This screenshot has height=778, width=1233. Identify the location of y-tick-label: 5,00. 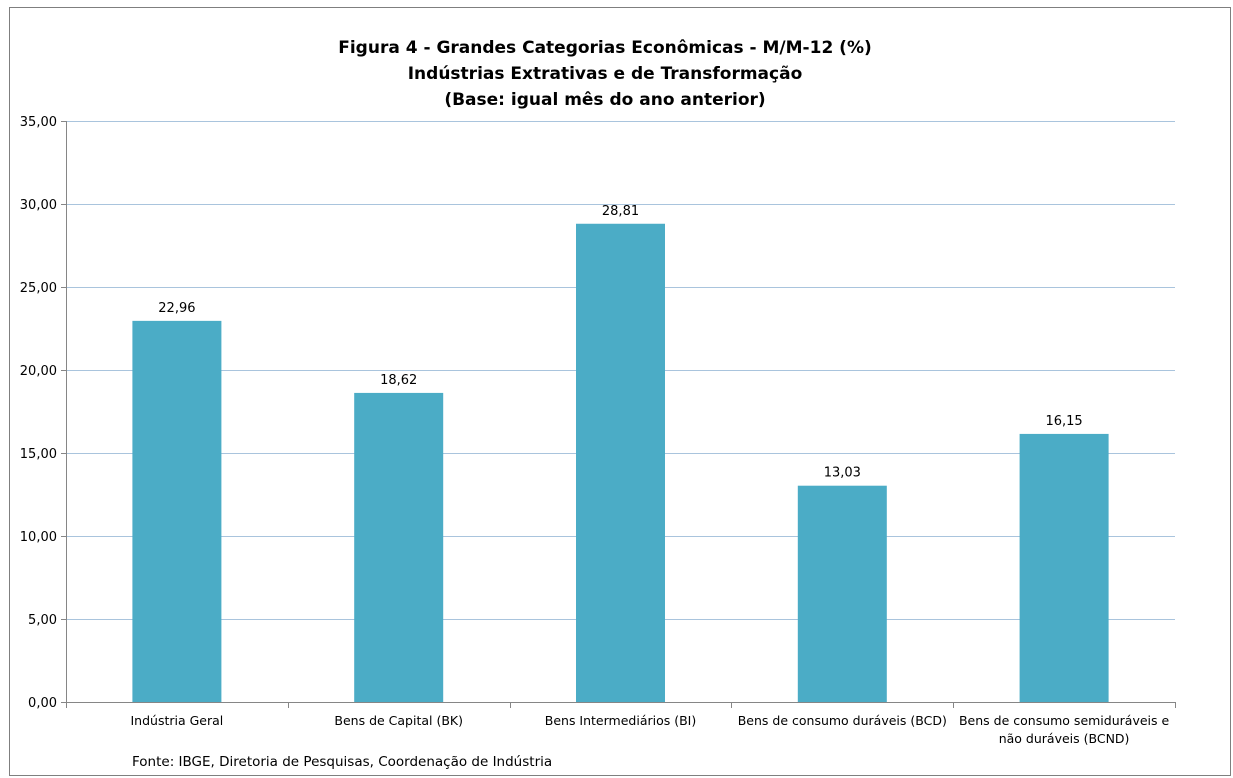
(42, 620).